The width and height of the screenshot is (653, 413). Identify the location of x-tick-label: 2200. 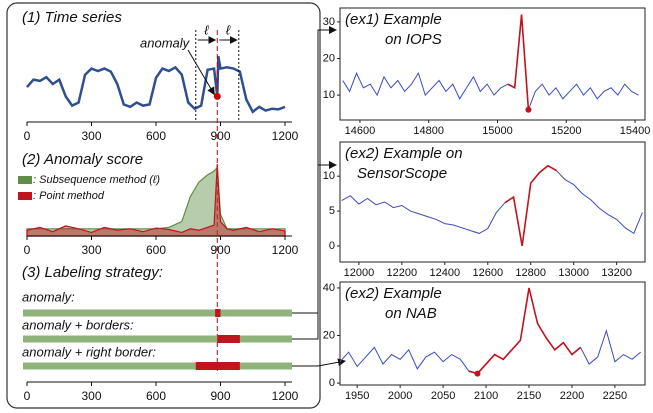
(572, 396).